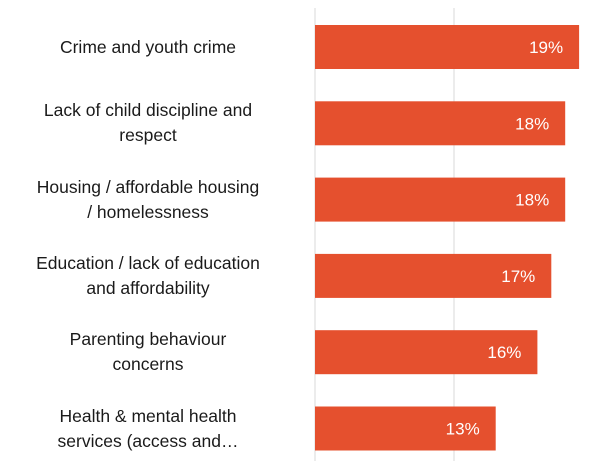 Image resolution: width=590 pixels, height=461 pixels. What do you see at coordinates (148, 110) in the screenshot?
I see `category-label-line: Lack of child discipline and` at bounding box center [148, 110].